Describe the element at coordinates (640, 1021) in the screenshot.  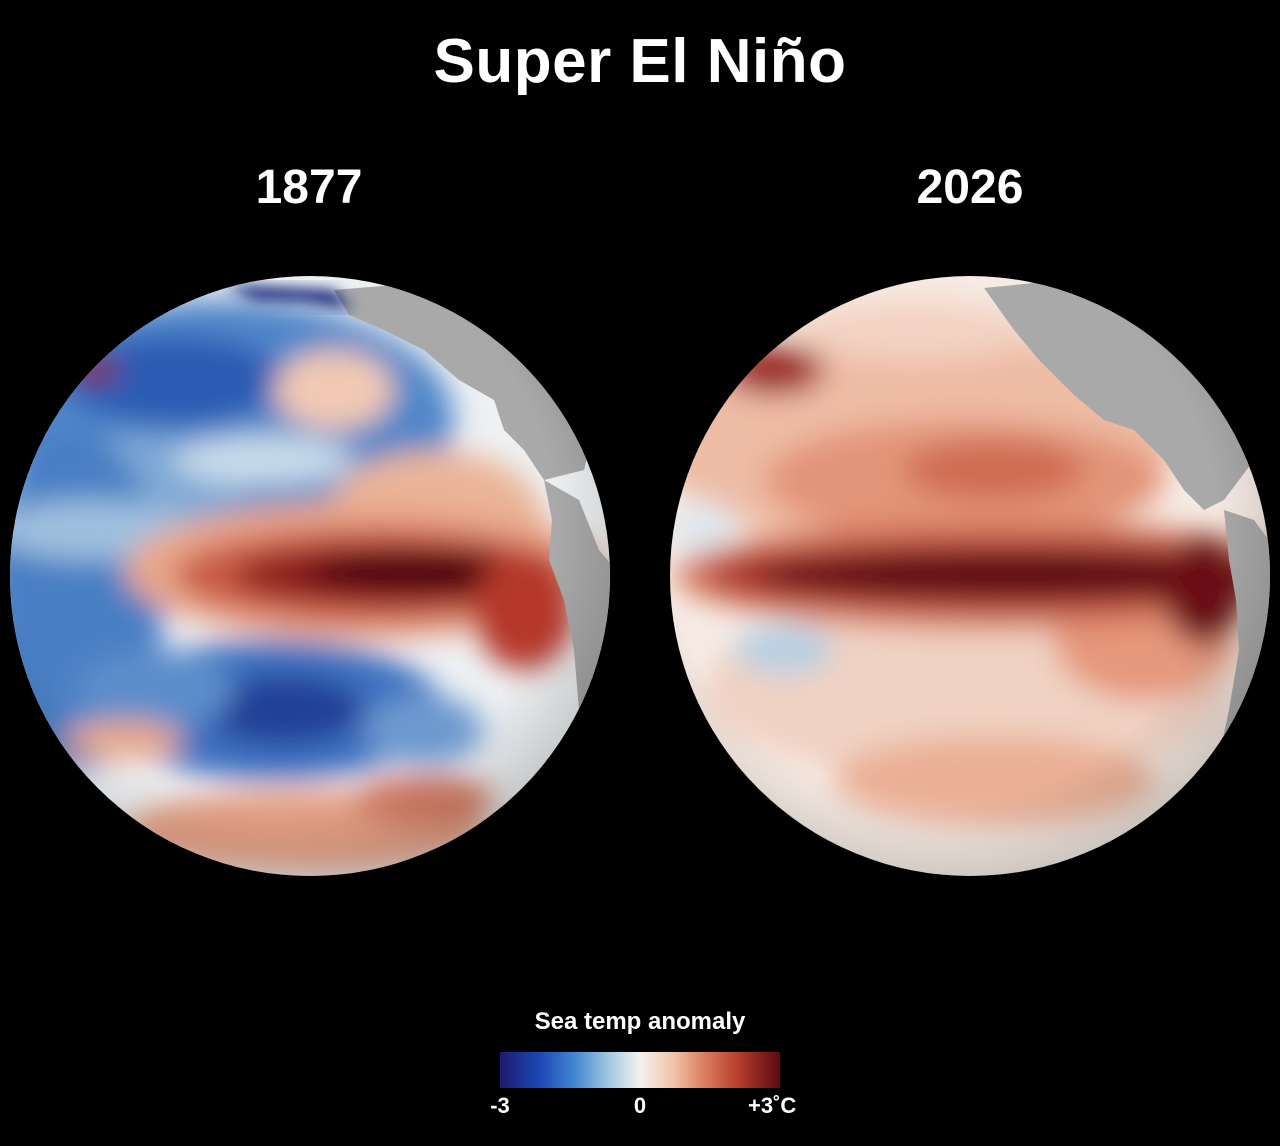
I see `legend-title: Sea temp anomaly` at that location.